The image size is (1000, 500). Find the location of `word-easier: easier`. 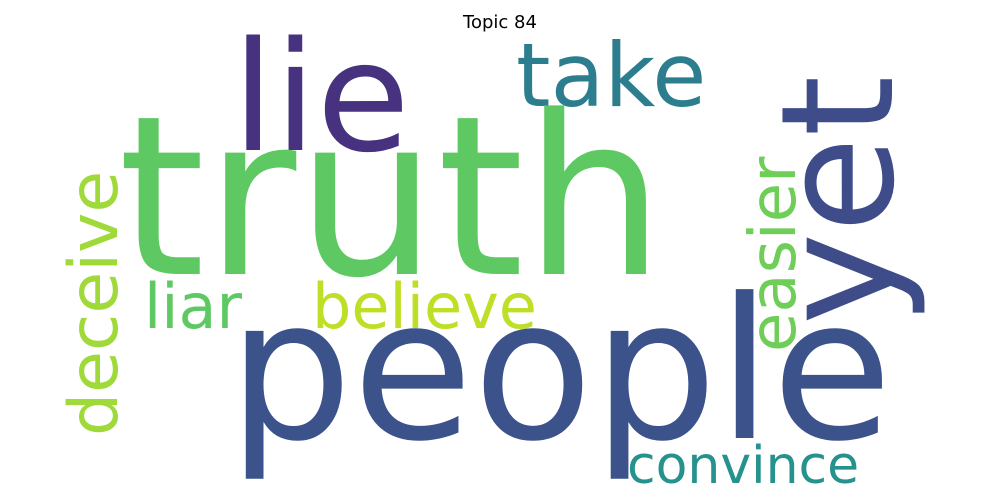

word-easier: easier is located at coordinates (774, 254).